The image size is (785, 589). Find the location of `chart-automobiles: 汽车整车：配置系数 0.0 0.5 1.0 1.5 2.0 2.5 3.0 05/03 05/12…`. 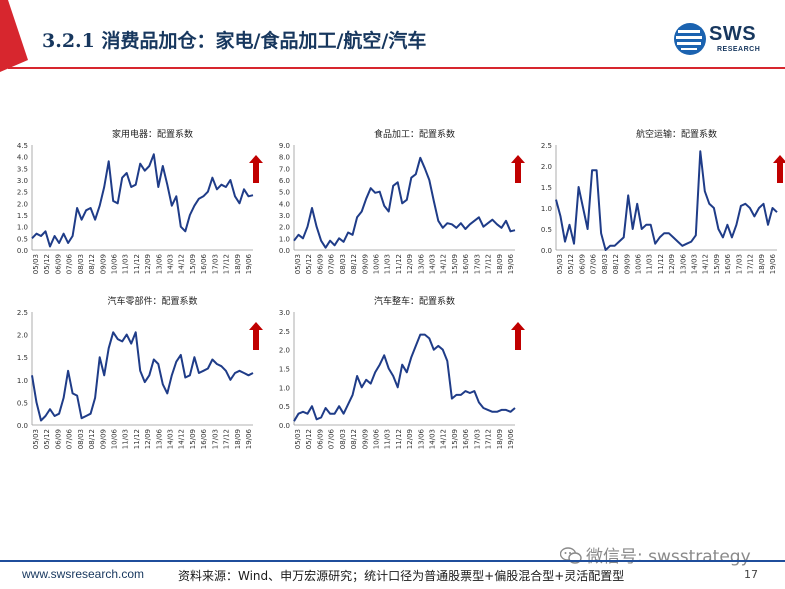

chart-automobiles: 汽车整车：配置系数 0.0 0.5 1.0 1.5 2.0 2.5 3.0 05/03 05/12… is located at coordinates (402, 372).